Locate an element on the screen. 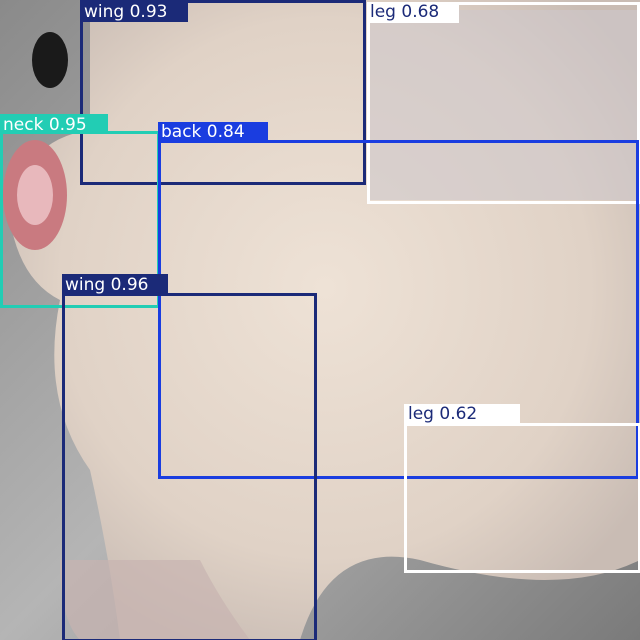 The image size is (640, 640). bounding-box: leg 0.68 is located at coordinates (503, 103).